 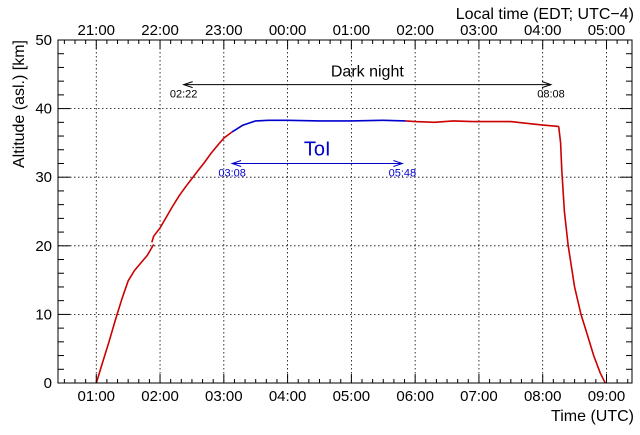 What do you see at coordinates (160, 30) in the screenshot?
I see `top-tick-label: 22:00` at bounding box center [160, 30].